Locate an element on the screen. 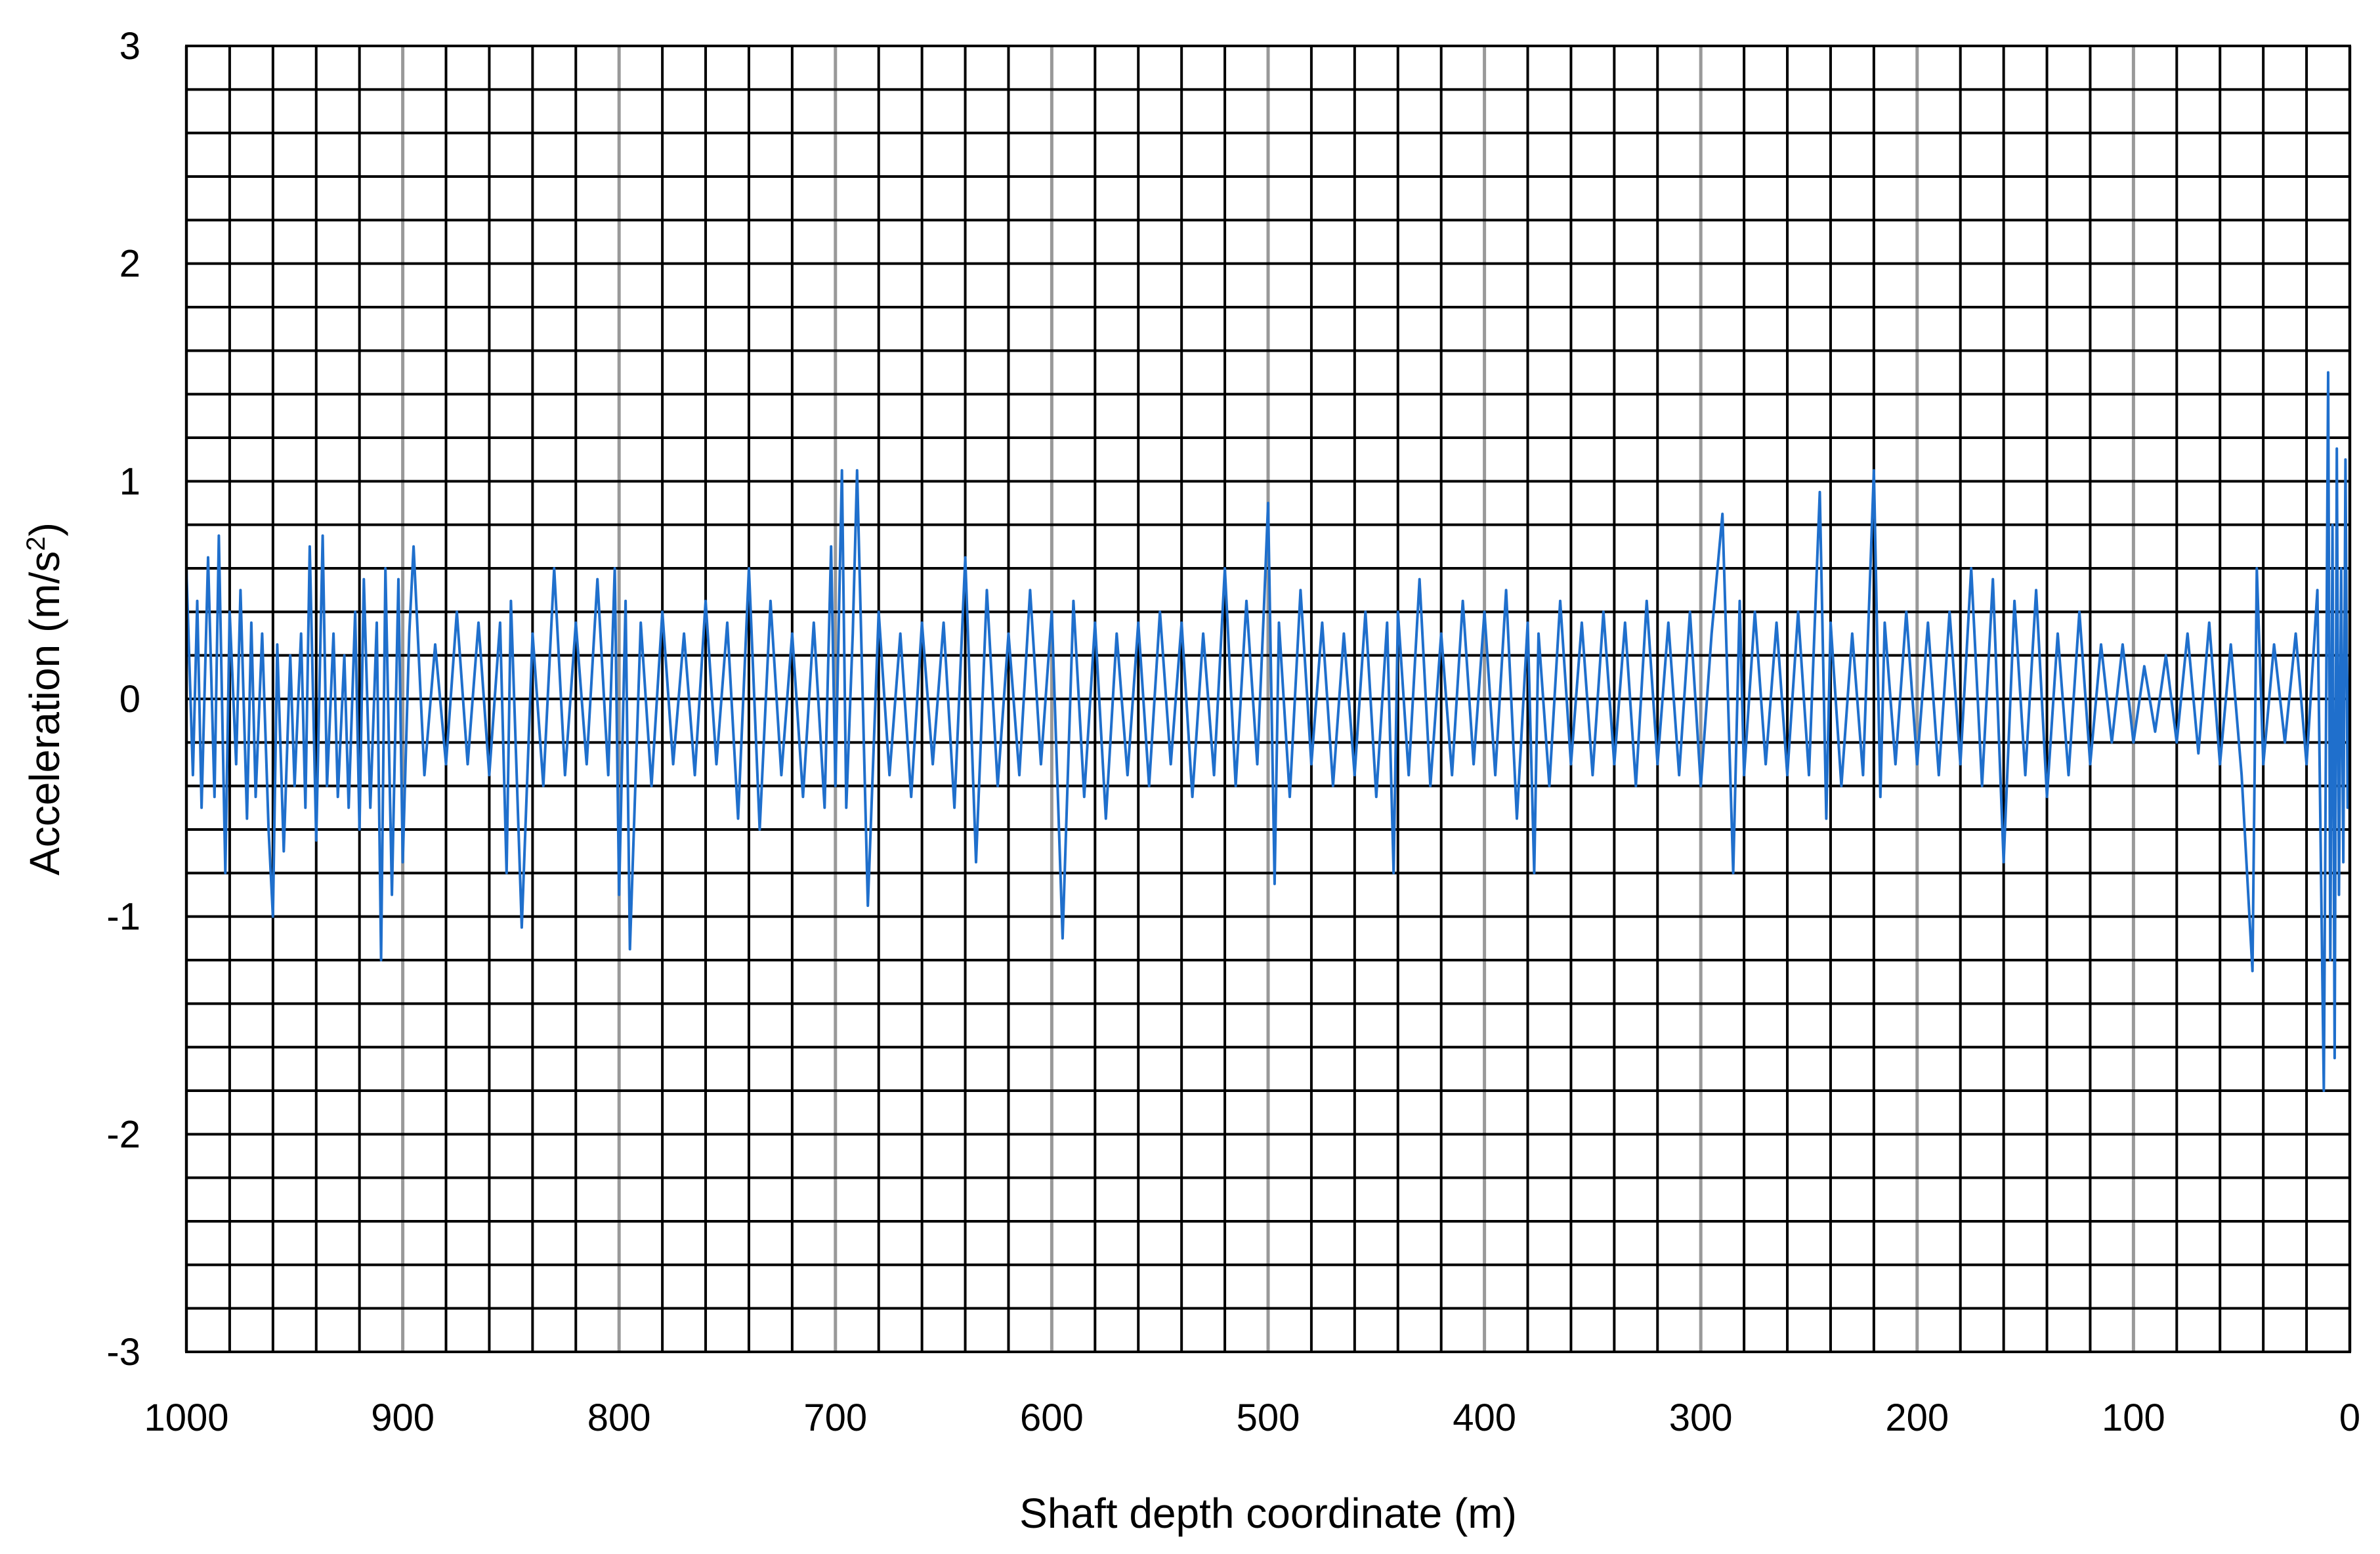 This screenshot has width=2380, height=1554. y-axis-title-superscript: 2 is located at coordinates (36, 543).